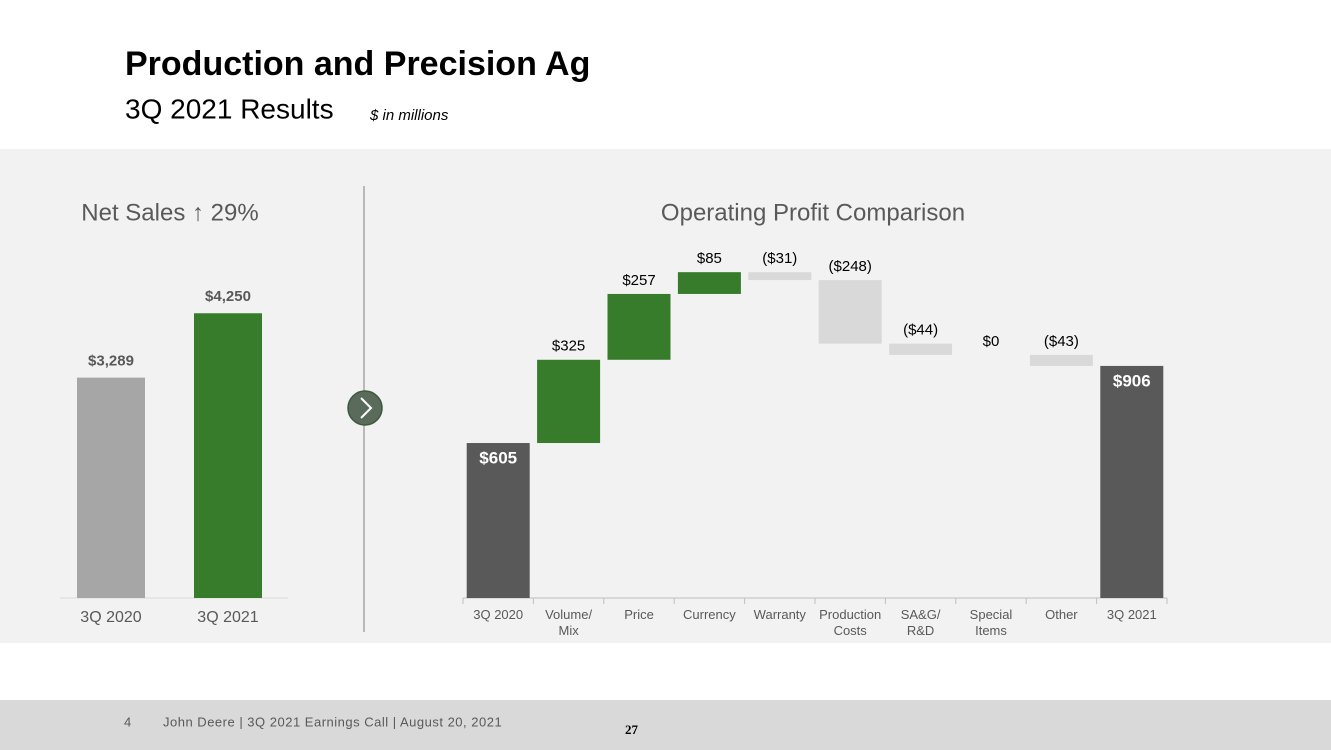  Describe the element at coordinates (920, 330) in the screenshot. I see `value-label: ($44)` at that location.